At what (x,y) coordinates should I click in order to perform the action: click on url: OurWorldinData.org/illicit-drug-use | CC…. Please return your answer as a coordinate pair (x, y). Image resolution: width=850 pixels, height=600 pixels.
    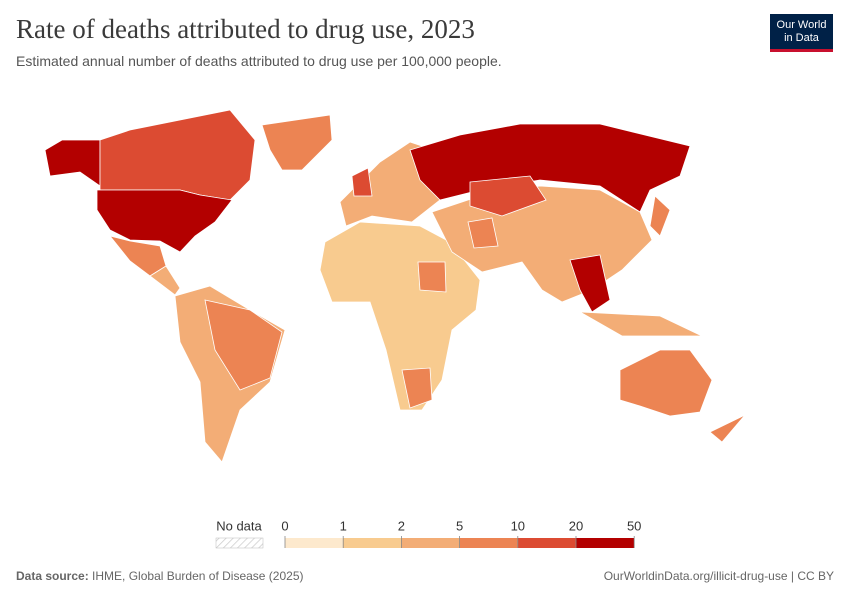
    Looking at the image, I should click on (718, 576).